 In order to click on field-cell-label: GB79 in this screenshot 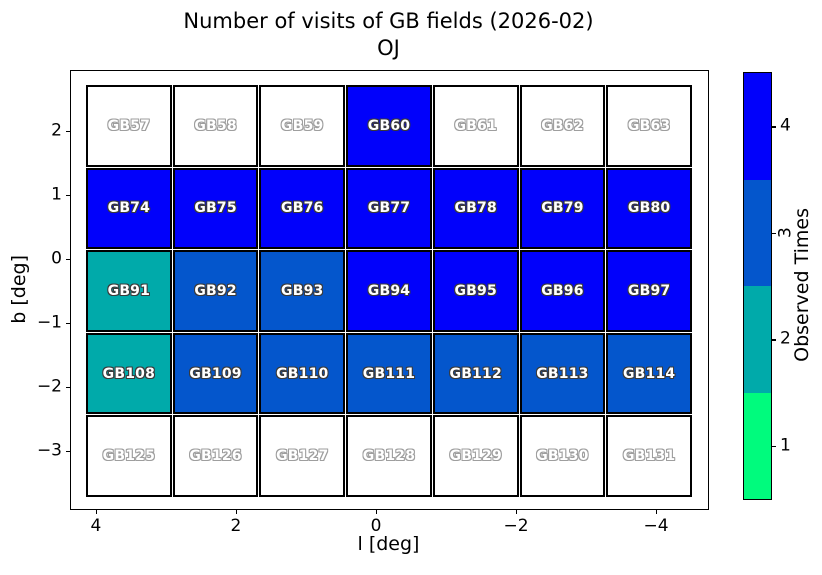, I will do `click(562, 208)`.